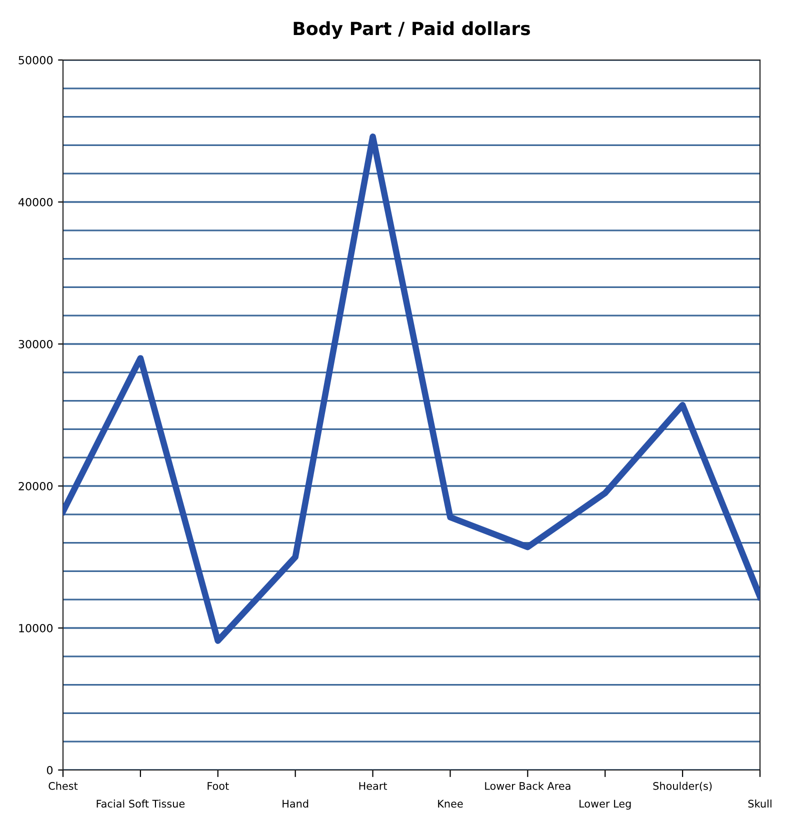 This screenshot has height=817, width=787. I want to click on y-tick-label: 0, so click(49, 770).